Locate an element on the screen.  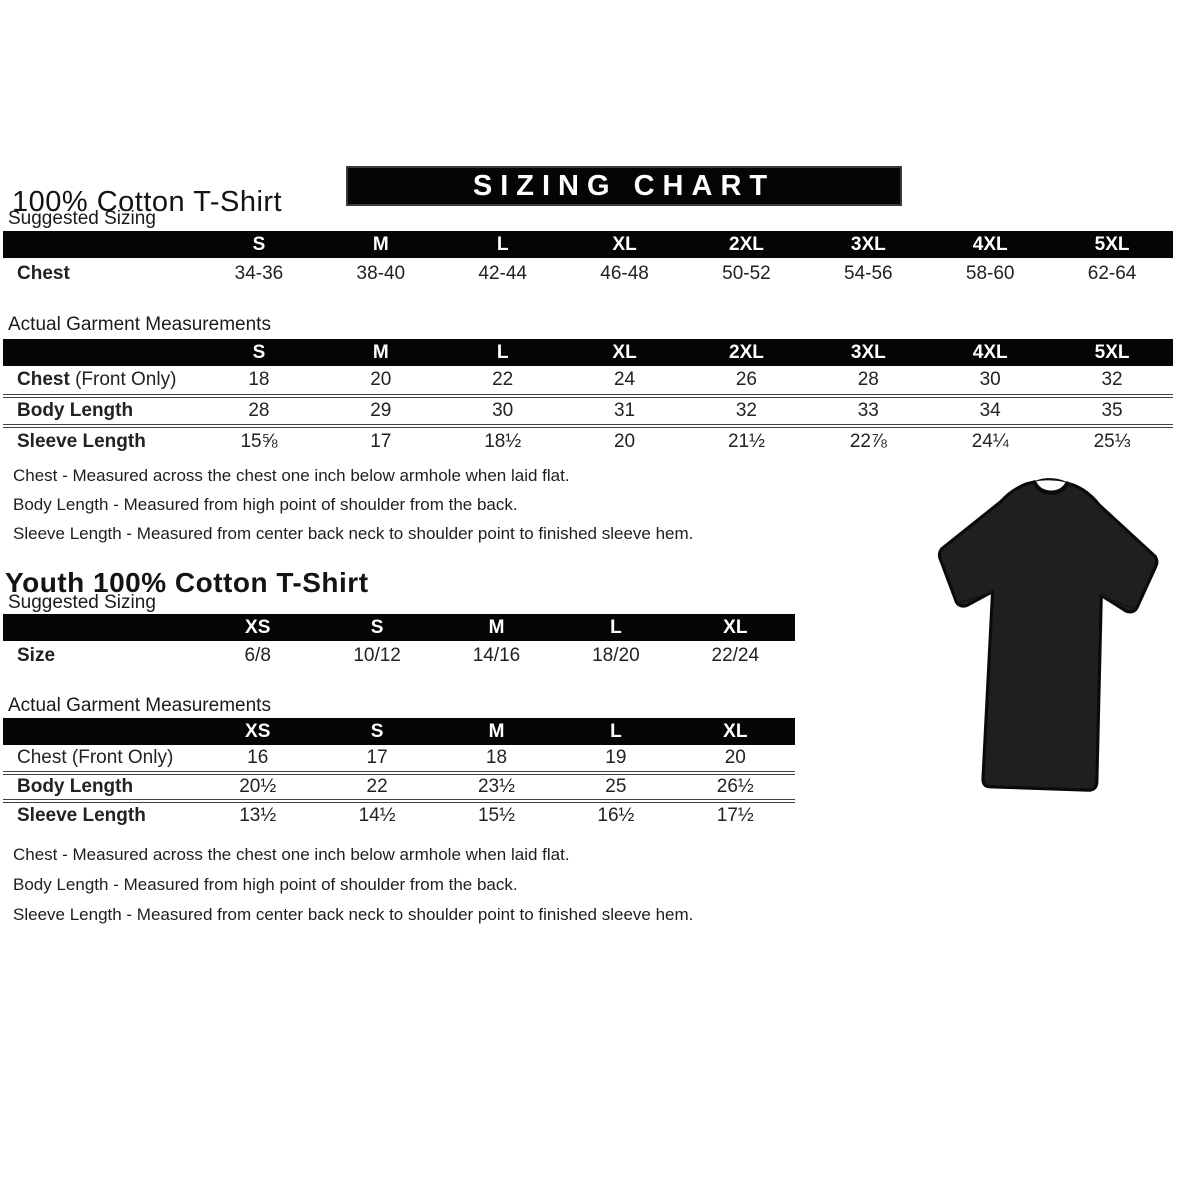
sizing-chart-banner-text: SIZING CHART is located at coordinates (624, 186).